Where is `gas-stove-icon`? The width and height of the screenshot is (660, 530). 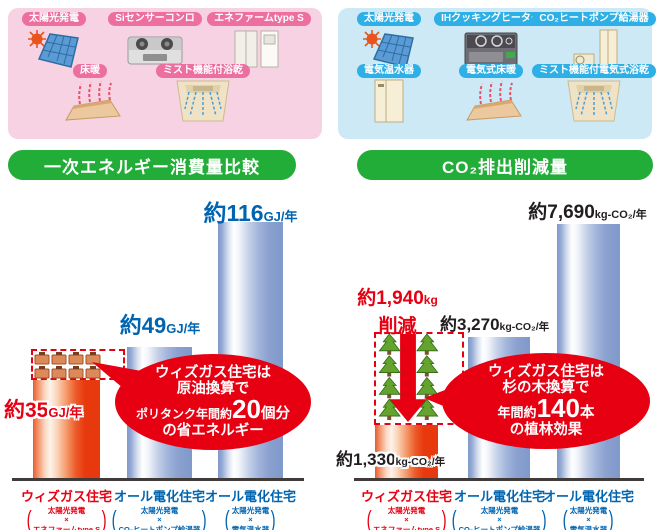 gas-stove-icon is located at coordinates (155, 49).